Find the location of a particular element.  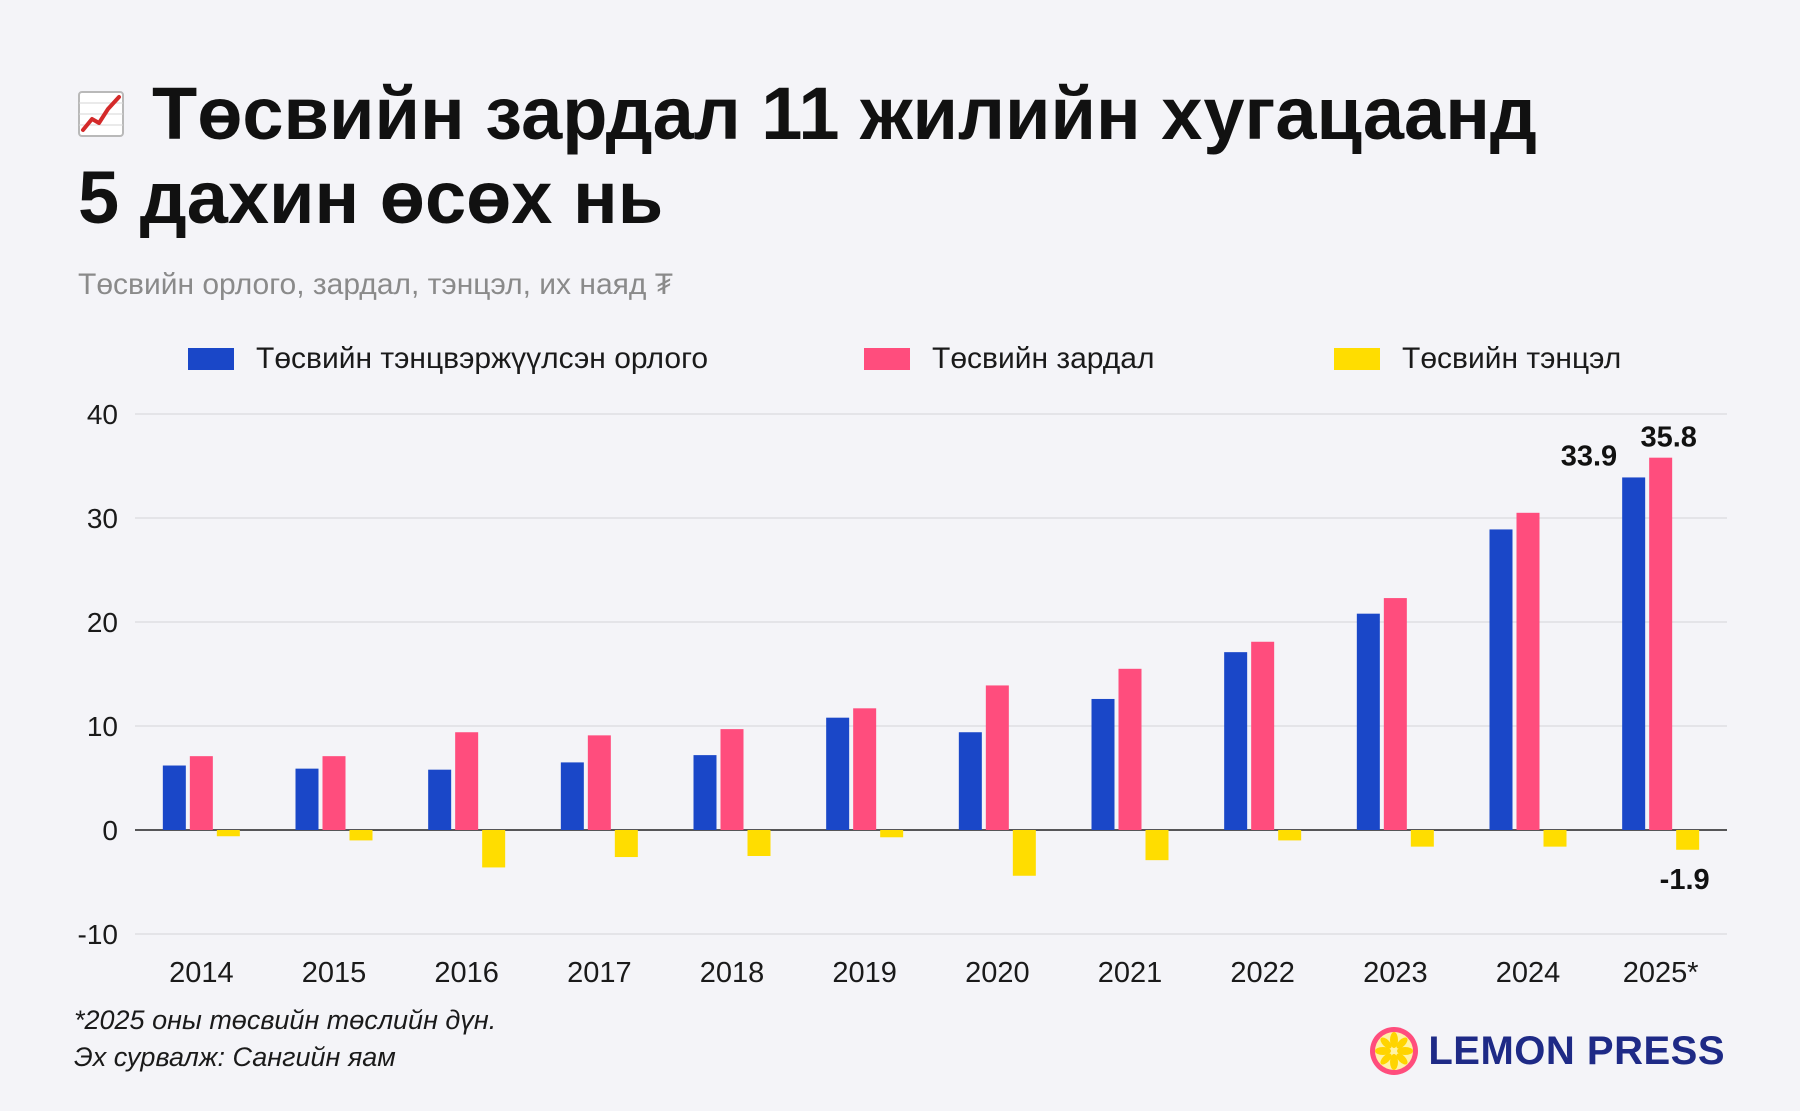

title-line-1: Төсвийн зардал 11 жилийн хугацаанд is located at coordinates (903, 114).